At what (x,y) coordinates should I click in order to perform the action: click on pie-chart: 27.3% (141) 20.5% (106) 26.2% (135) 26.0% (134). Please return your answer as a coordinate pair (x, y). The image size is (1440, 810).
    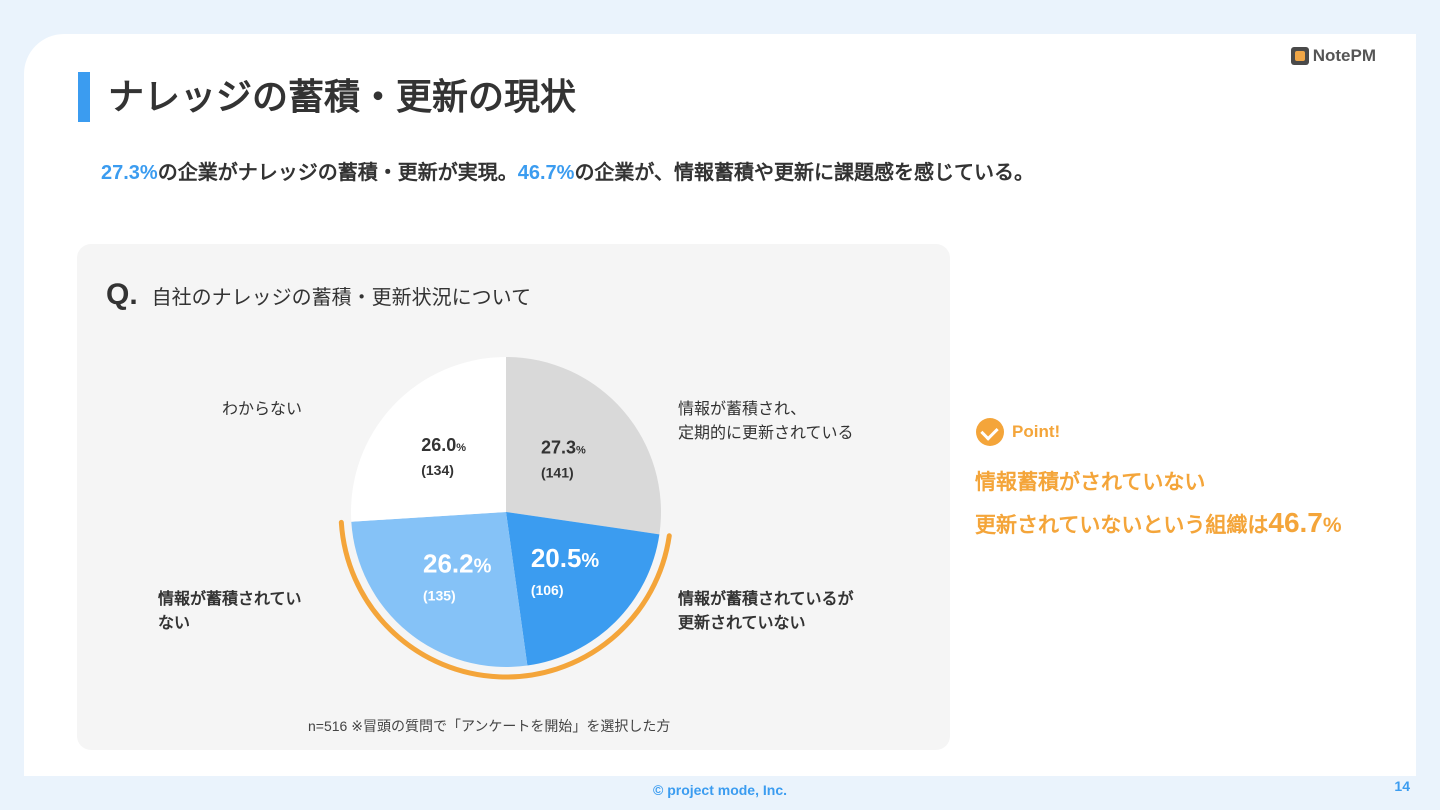
    Looking at the image, I should click on (505, 518).